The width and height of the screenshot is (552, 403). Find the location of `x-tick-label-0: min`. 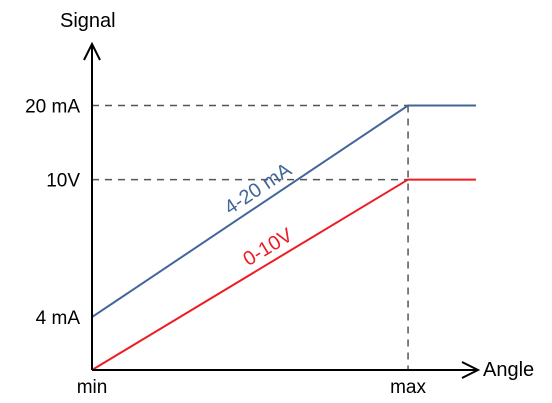

x-tick-label-0: min is located at coordinates (92, 387).